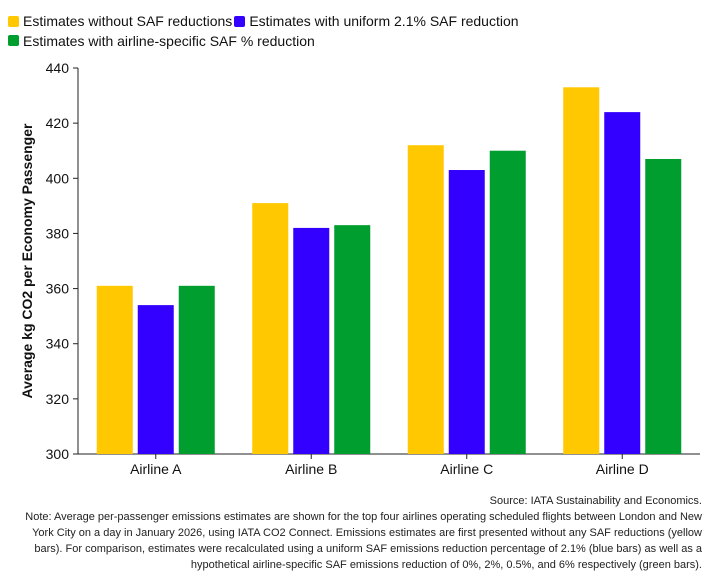  I want to click on y-axis-title: Average kg CO2 per Economy Passenger, so click(27, 260).